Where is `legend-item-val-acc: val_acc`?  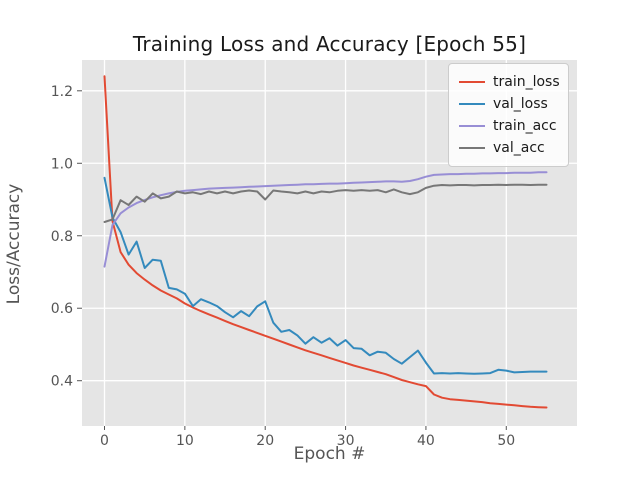 legend-item-val-acc: val_acc is located at coordinates (508, 148).